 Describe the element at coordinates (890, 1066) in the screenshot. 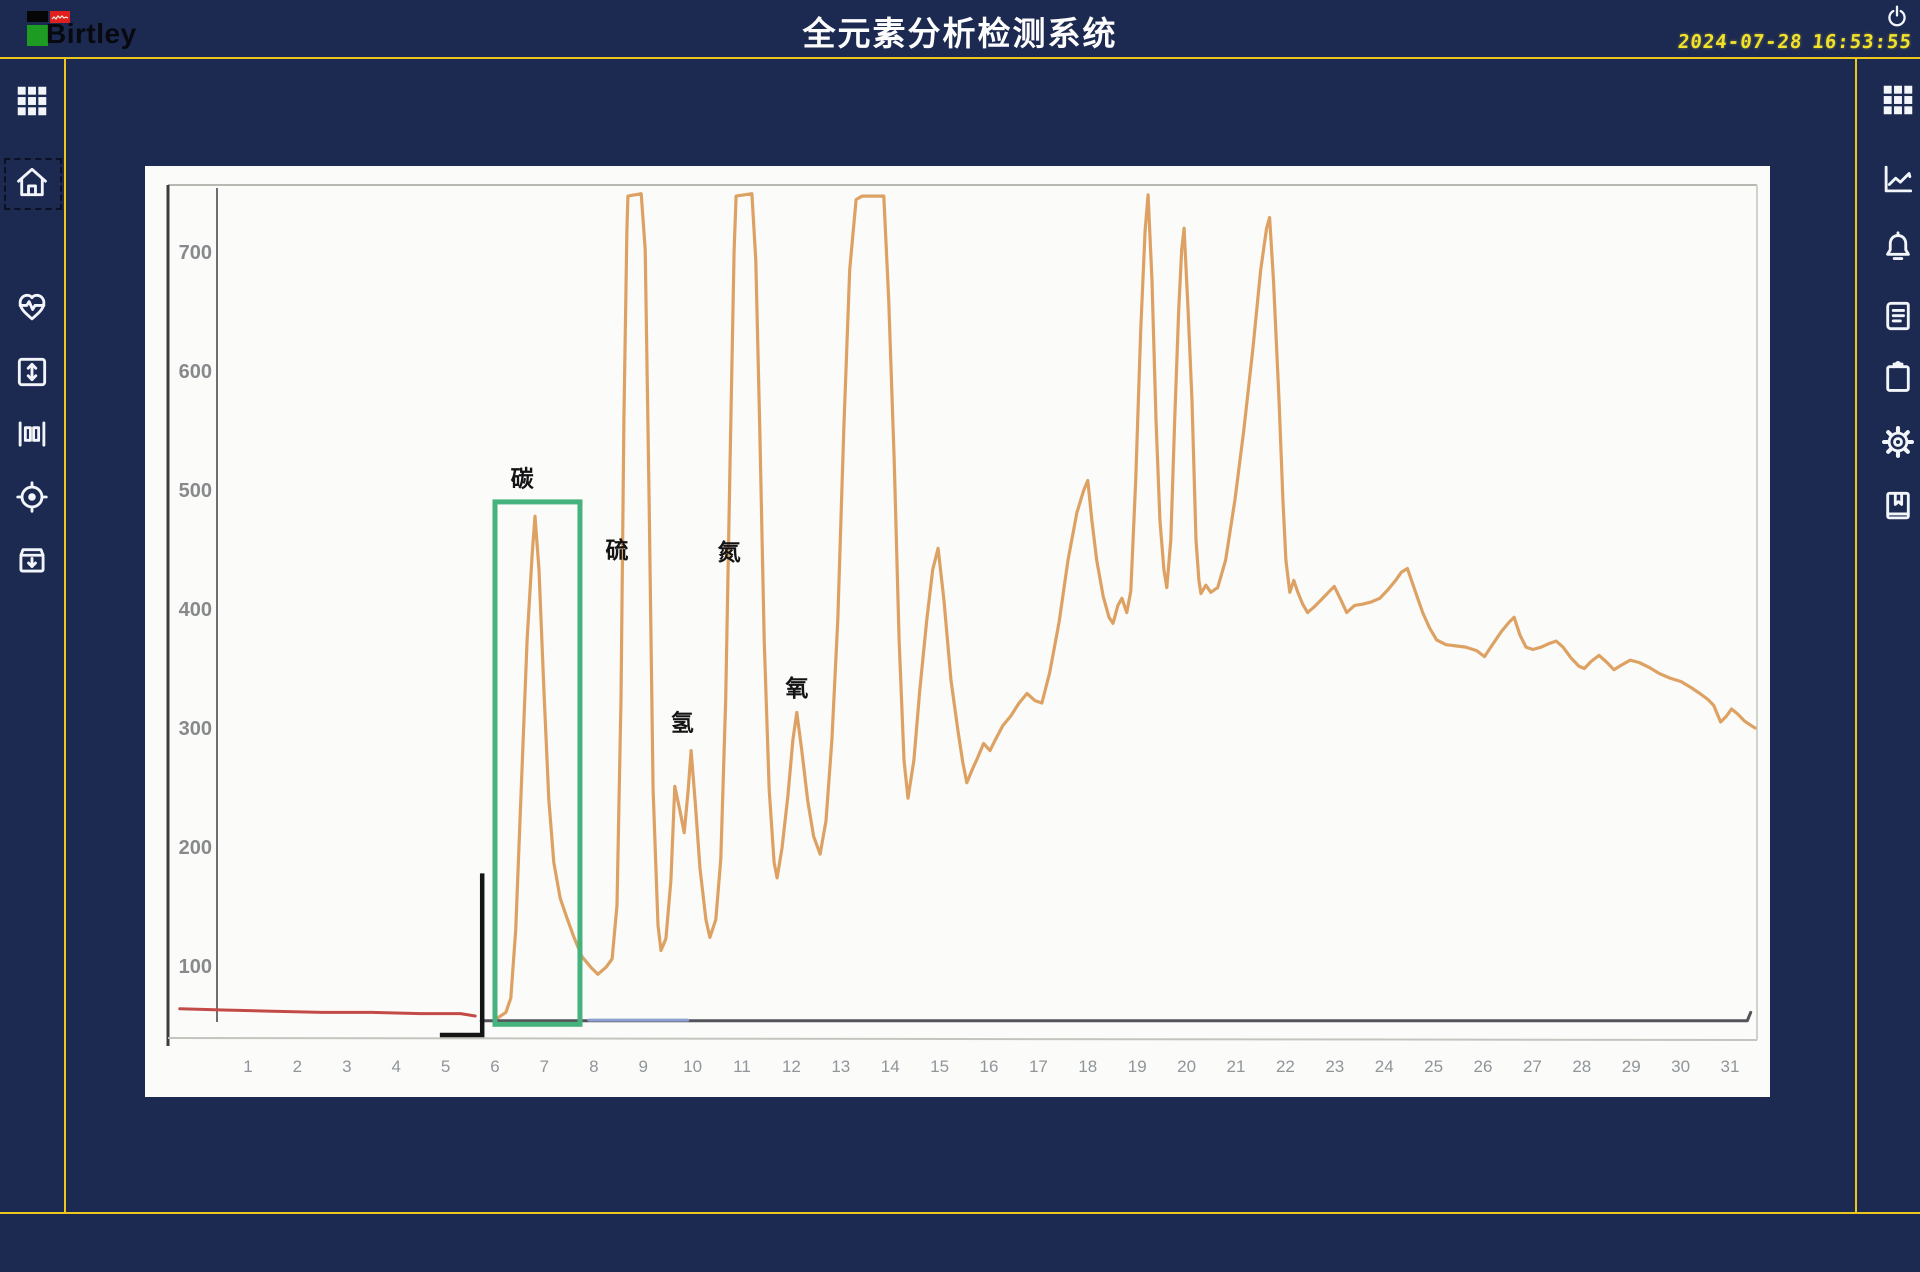

I see `x-tick-label: 14` at that location.